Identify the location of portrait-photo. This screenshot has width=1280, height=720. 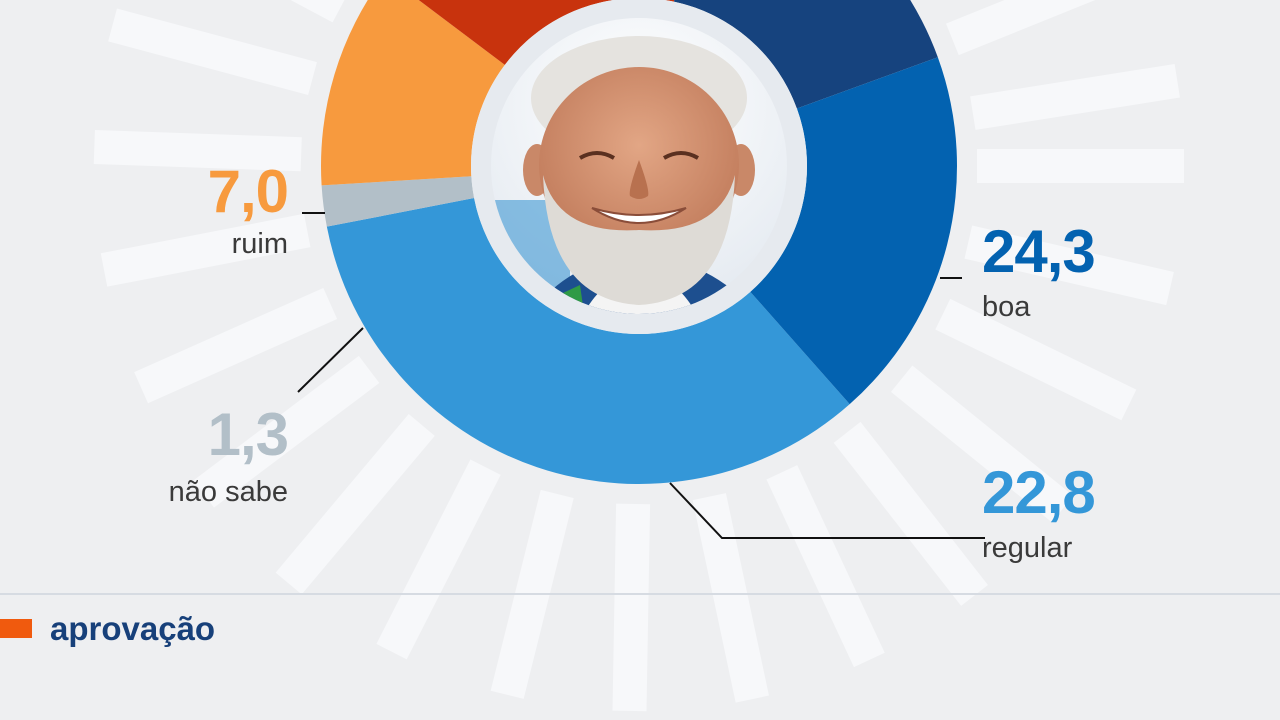
(639, 167).